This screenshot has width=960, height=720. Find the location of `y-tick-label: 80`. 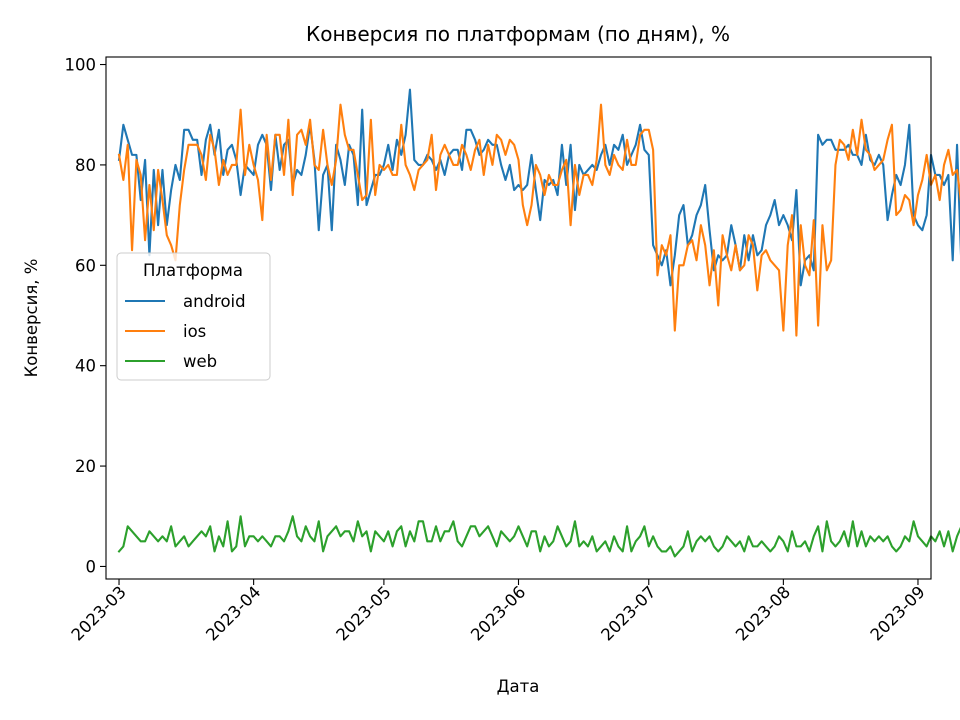

y-tick-label: 80 is located at coordinates (85, 165).